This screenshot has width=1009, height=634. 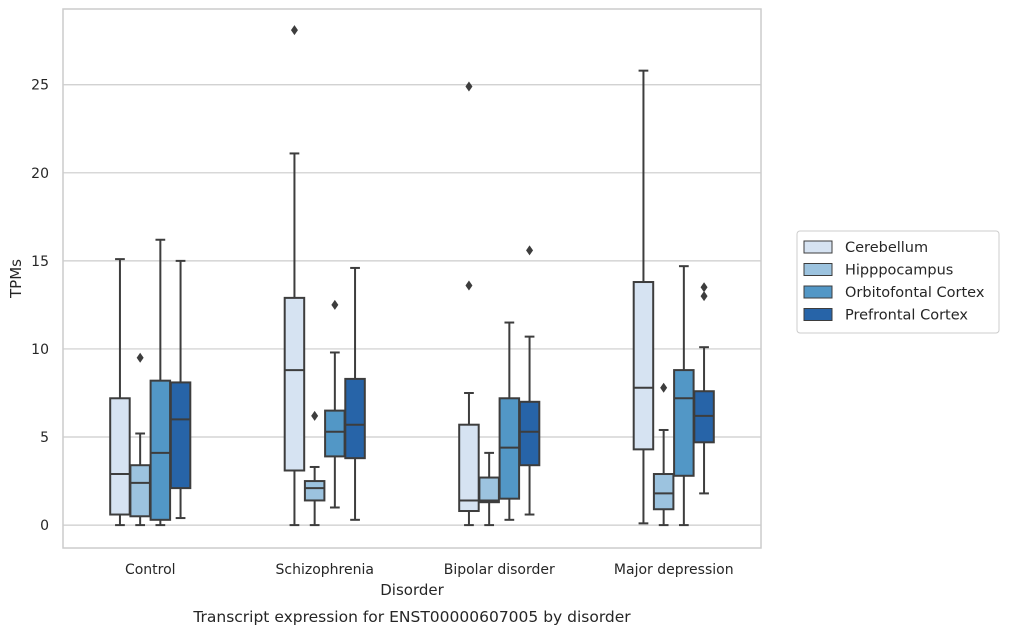 I want to click on legend-label: Orbitofontal Cortex, so click(x=915, y=293).